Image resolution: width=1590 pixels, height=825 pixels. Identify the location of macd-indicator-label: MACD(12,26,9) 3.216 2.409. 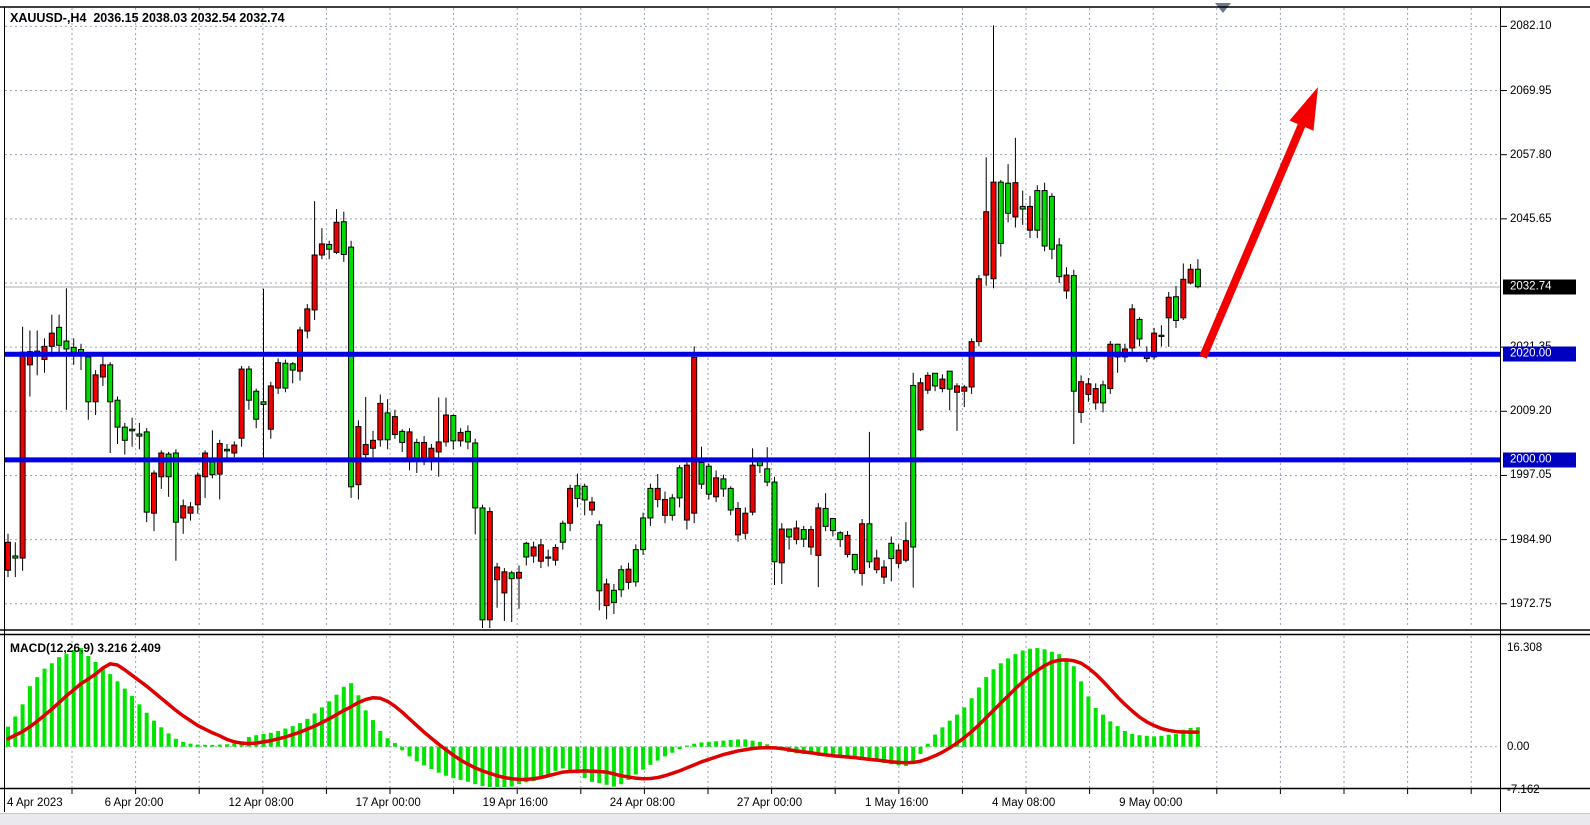
(85, 648).